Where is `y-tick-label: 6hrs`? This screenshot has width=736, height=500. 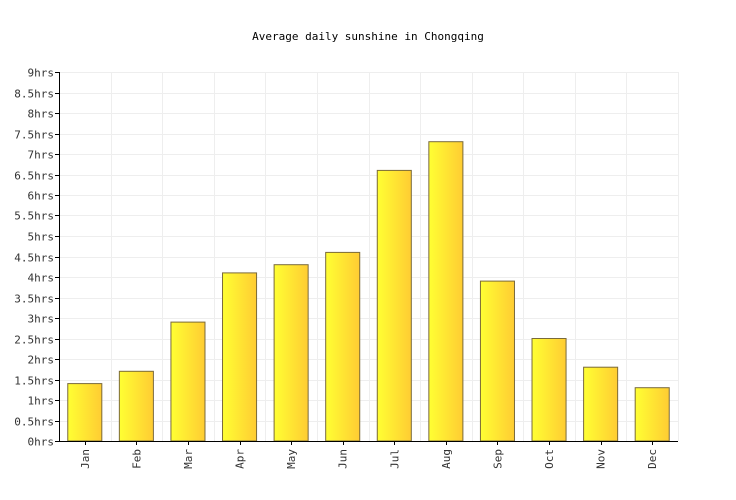 y-tick-label: 6hrs is located at coordinates (41, 196).